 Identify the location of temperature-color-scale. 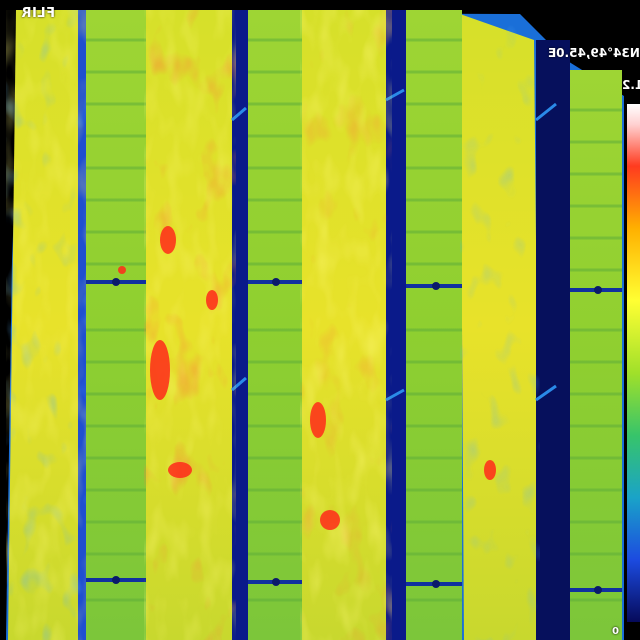
(633, 363).